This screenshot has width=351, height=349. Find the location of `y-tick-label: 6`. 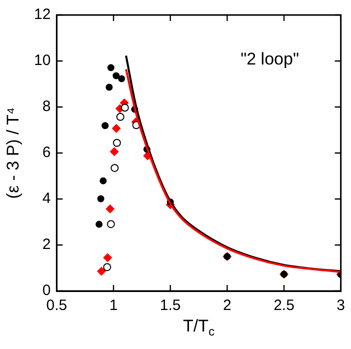

y-tick-label: 6 is located at coordinates (46, 153).